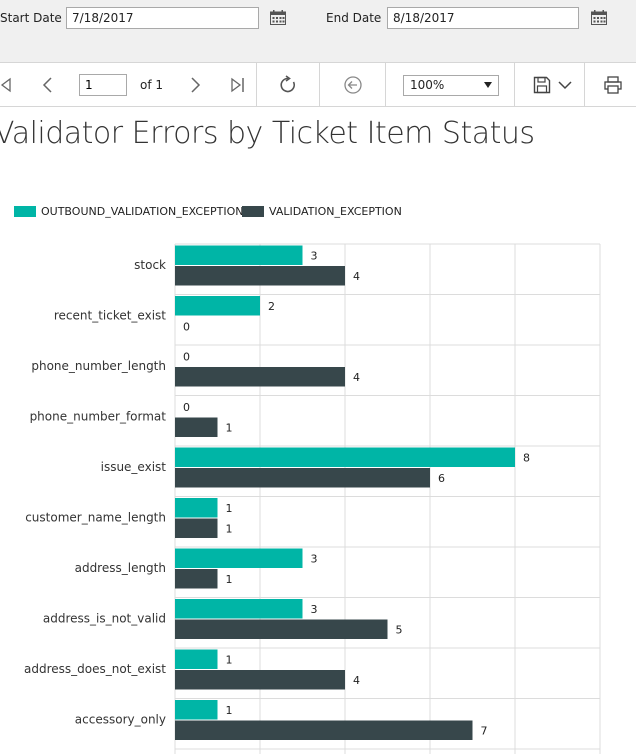 This screenshot has height=754, width=636. I want to click on start-date-label: Start Date, so click(31, 18).